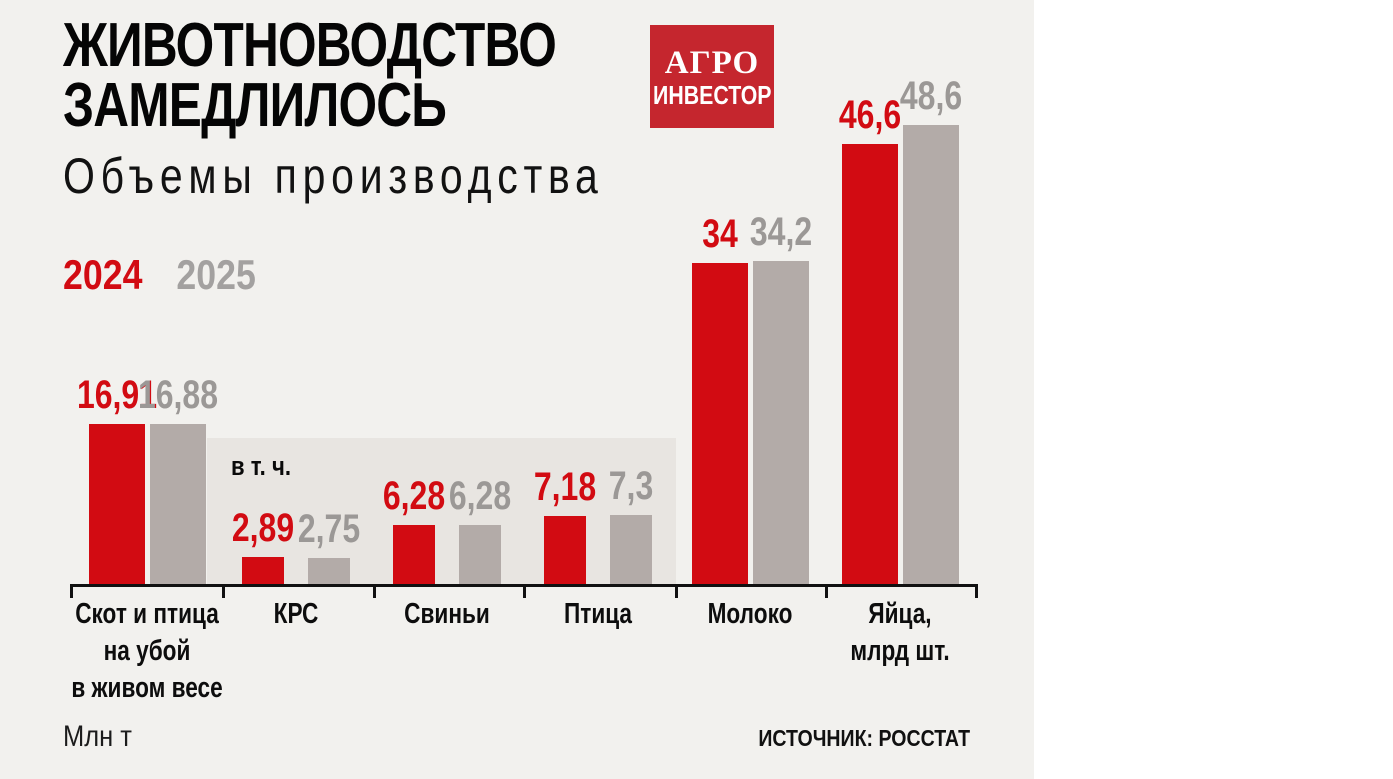 The image size is (1393, 779). Describe the element at coordinates (414, 554) in the screenshot. I see `bar-2024-svinyi` at that location.